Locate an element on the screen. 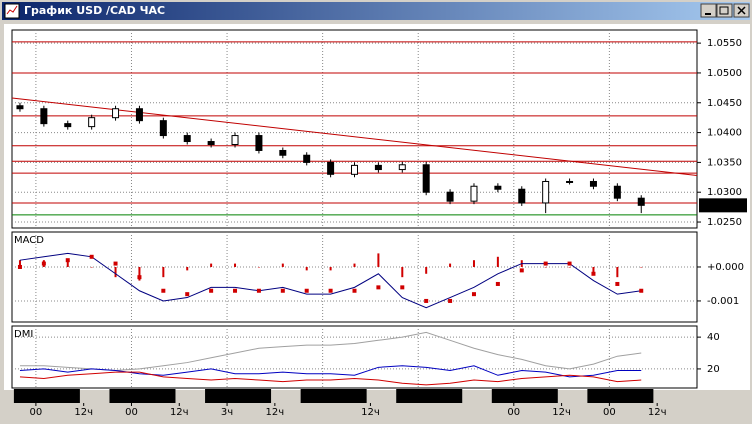 The width and height of the screenshot is (752, 424). hour-label: 3ч is located at coordinates (227, 412).